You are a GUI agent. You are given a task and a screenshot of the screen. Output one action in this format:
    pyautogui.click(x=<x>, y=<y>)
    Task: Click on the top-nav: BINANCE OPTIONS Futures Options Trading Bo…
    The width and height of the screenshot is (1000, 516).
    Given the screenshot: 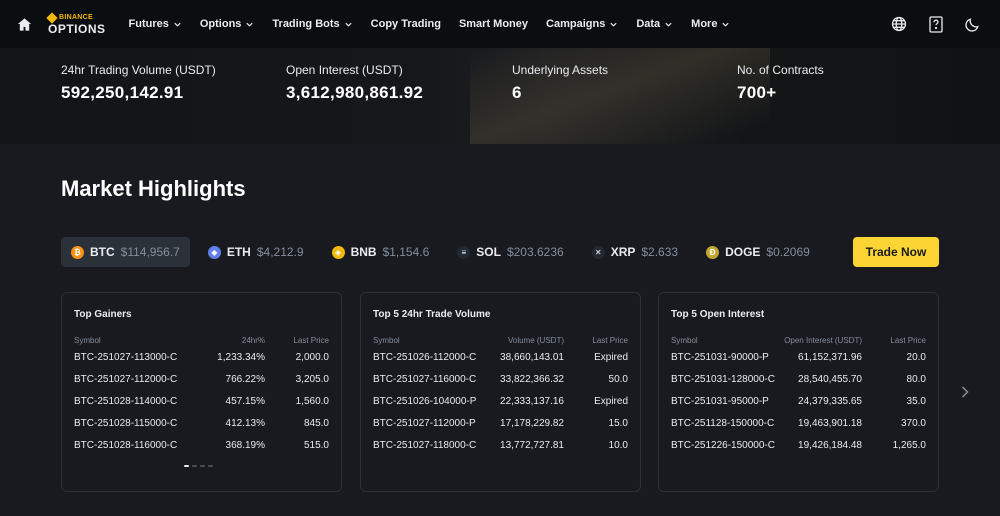 What is the action you would take?
    pyautogui.click(x=500, y=24)
    